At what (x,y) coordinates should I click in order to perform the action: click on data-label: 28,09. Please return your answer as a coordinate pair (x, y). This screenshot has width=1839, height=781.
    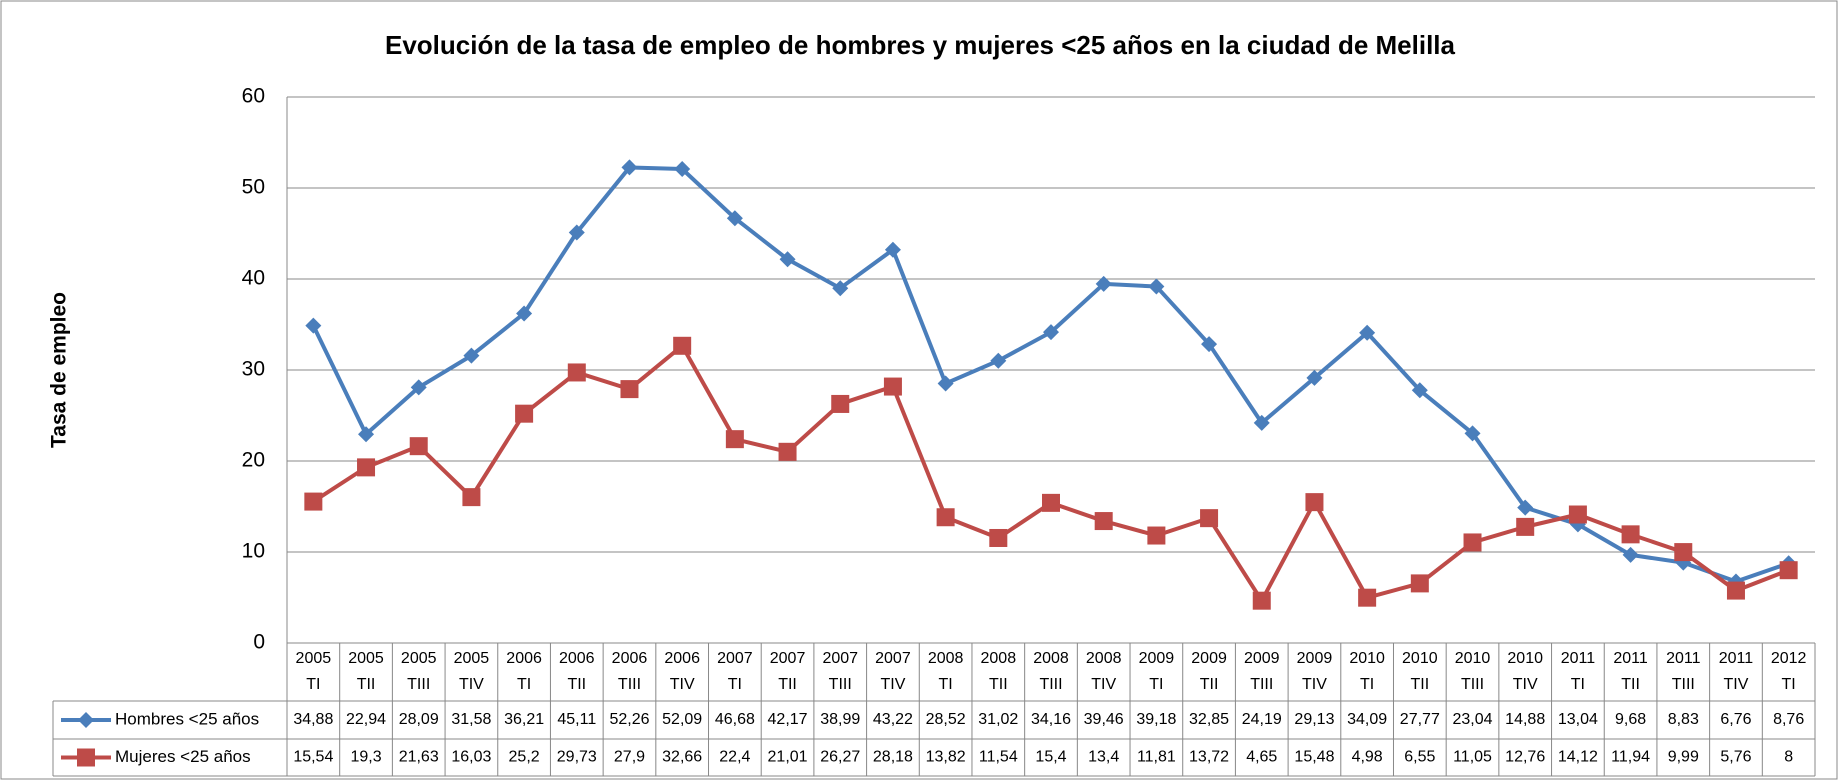
    Looking at the image, I should click on (419, 719).